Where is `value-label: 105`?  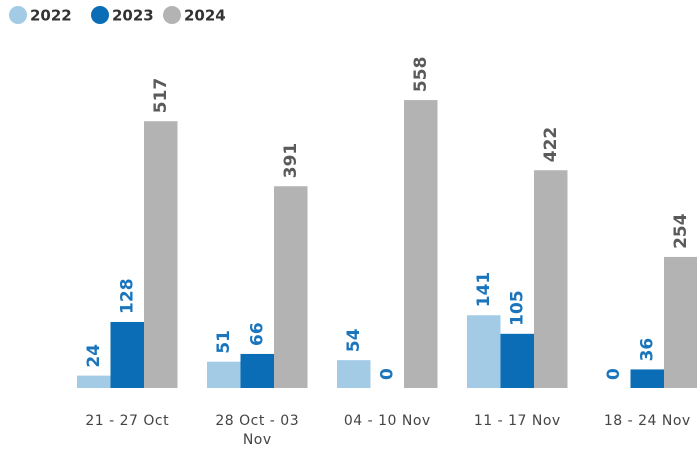 value-label: 105 is located at coordinates (517, 308).